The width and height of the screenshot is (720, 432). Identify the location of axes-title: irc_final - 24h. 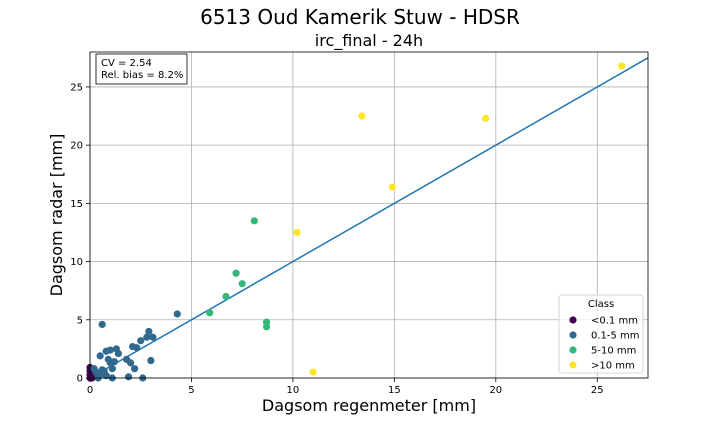
(369, 41).